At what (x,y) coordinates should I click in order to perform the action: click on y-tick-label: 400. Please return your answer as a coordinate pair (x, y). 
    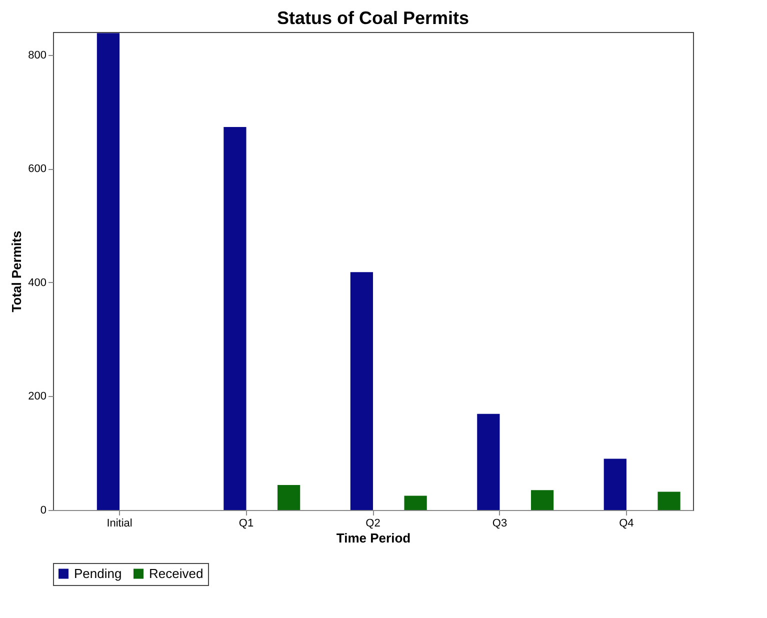
    Looking at the image, I should click on (37, 282).